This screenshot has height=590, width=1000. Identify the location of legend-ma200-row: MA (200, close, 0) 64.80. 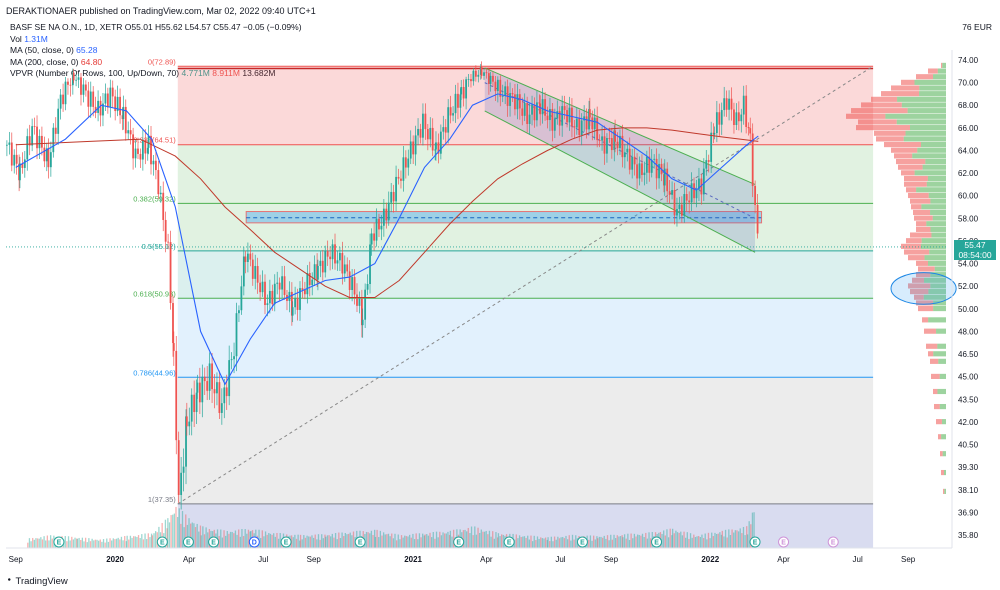
(156, 63).